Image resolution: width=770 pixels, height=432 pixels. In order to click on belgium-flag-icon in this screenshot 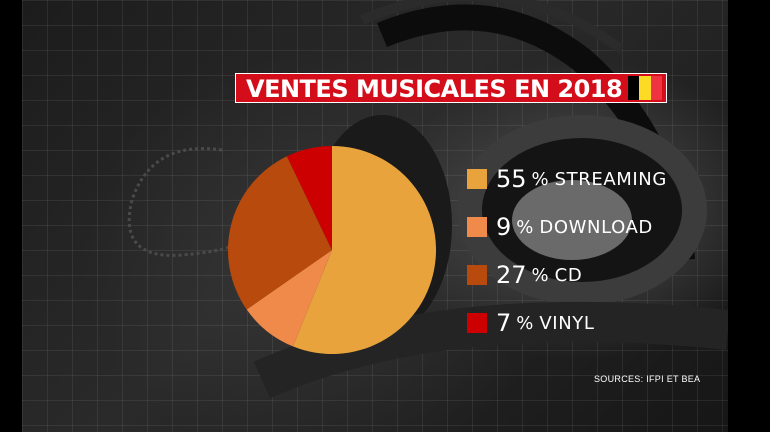, I will do `click(645, 88)`.